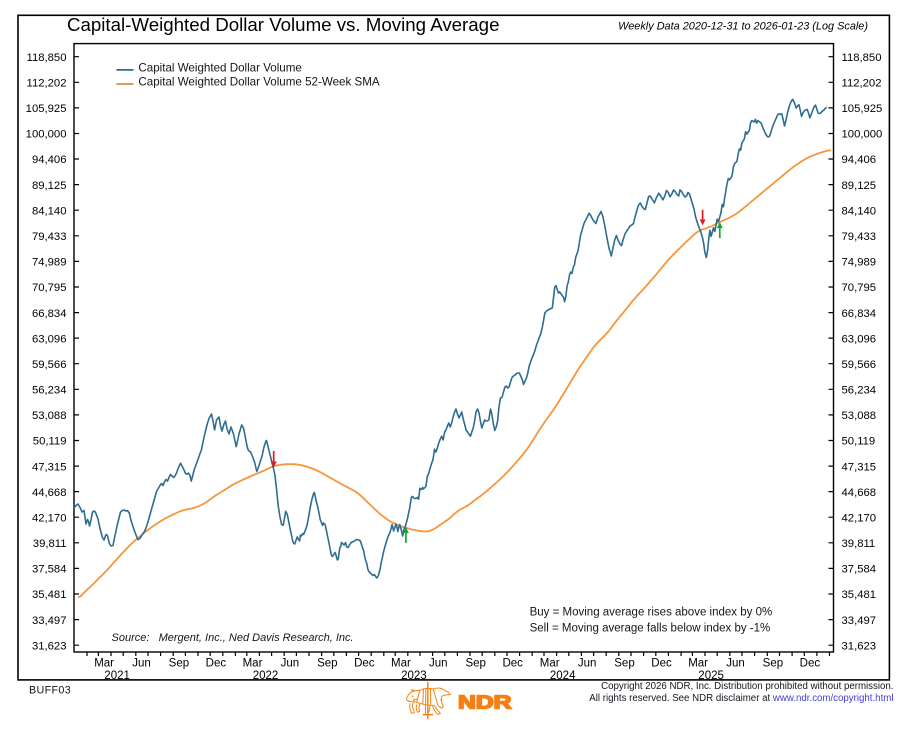 This screenshot has height=731, width=916. What do you see at coordinates (711, 676) in the screenshot?
I see `svg-text: 2025` at bounding box center [711, 676].